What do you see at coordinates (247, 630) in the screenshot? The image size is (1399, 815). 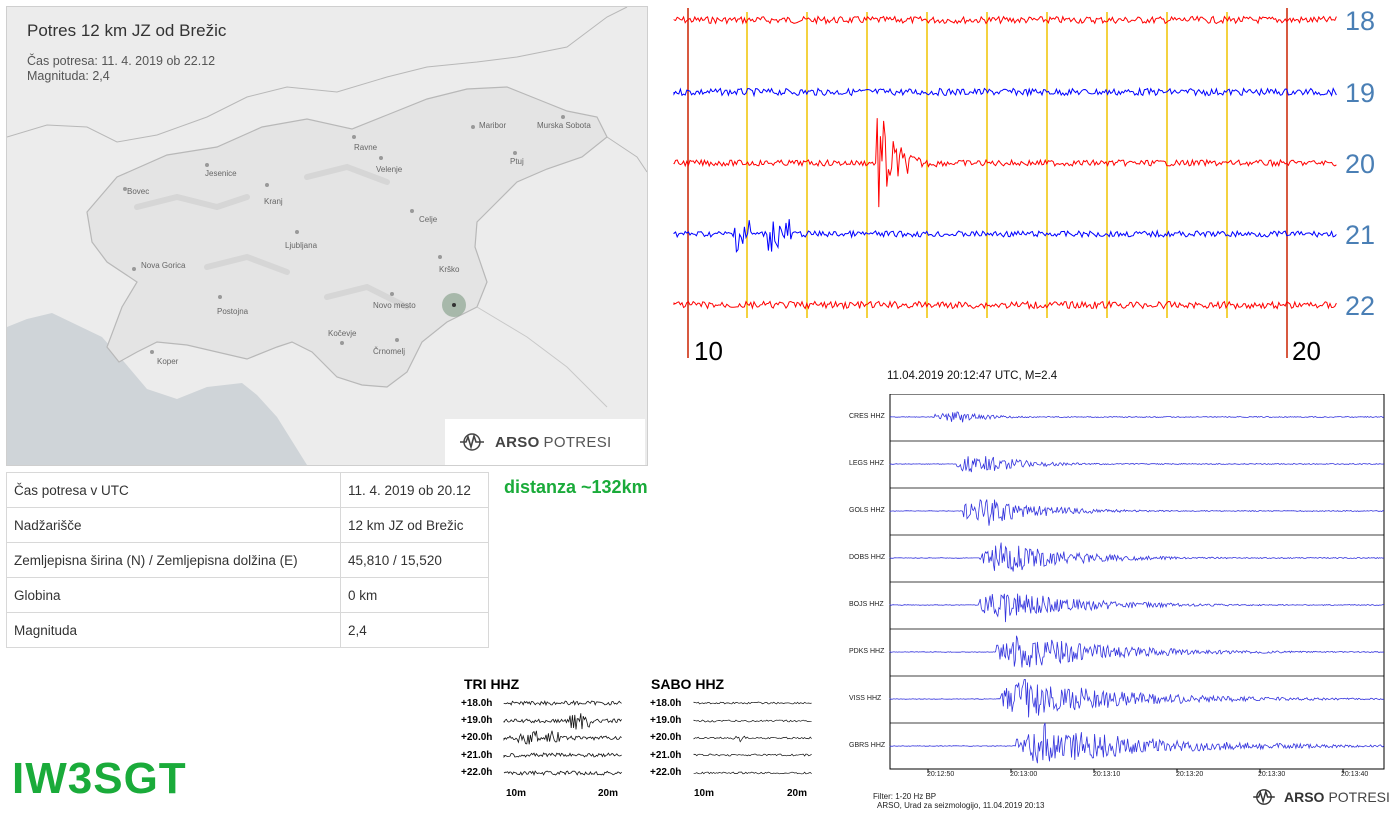 I see `table-row: Magnituda 2,4` at bounding box center [247, 630].